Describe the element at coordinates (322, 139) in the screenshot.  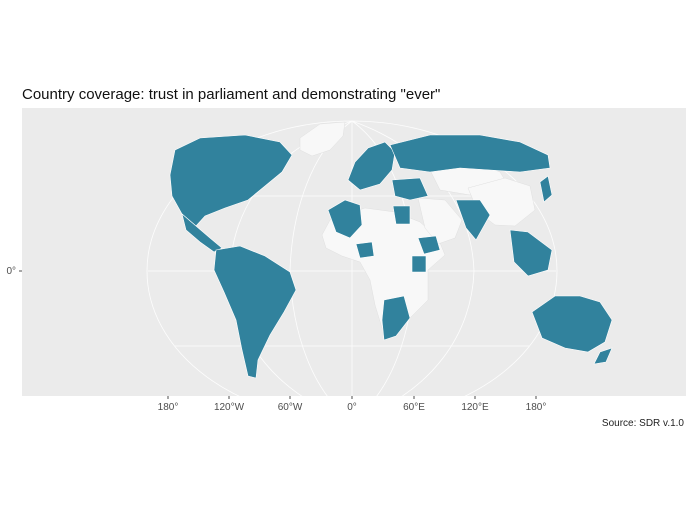
I see `greenland-shape` at that location.